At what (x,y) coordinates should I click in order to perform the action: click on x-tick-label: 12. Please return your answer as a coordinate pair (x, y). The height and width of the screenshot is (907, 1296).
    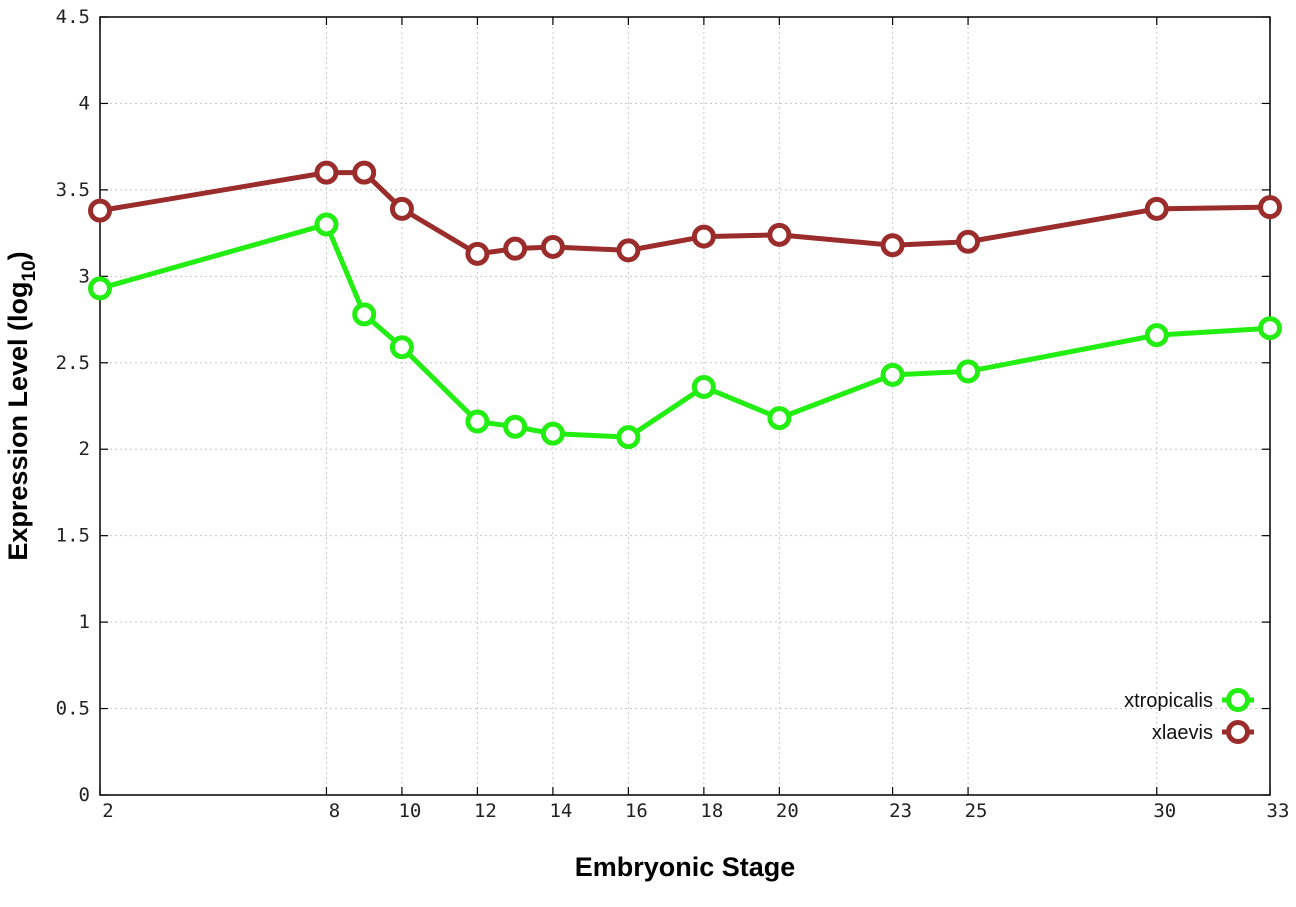
    Looking at the image, I should click on (485, 811).